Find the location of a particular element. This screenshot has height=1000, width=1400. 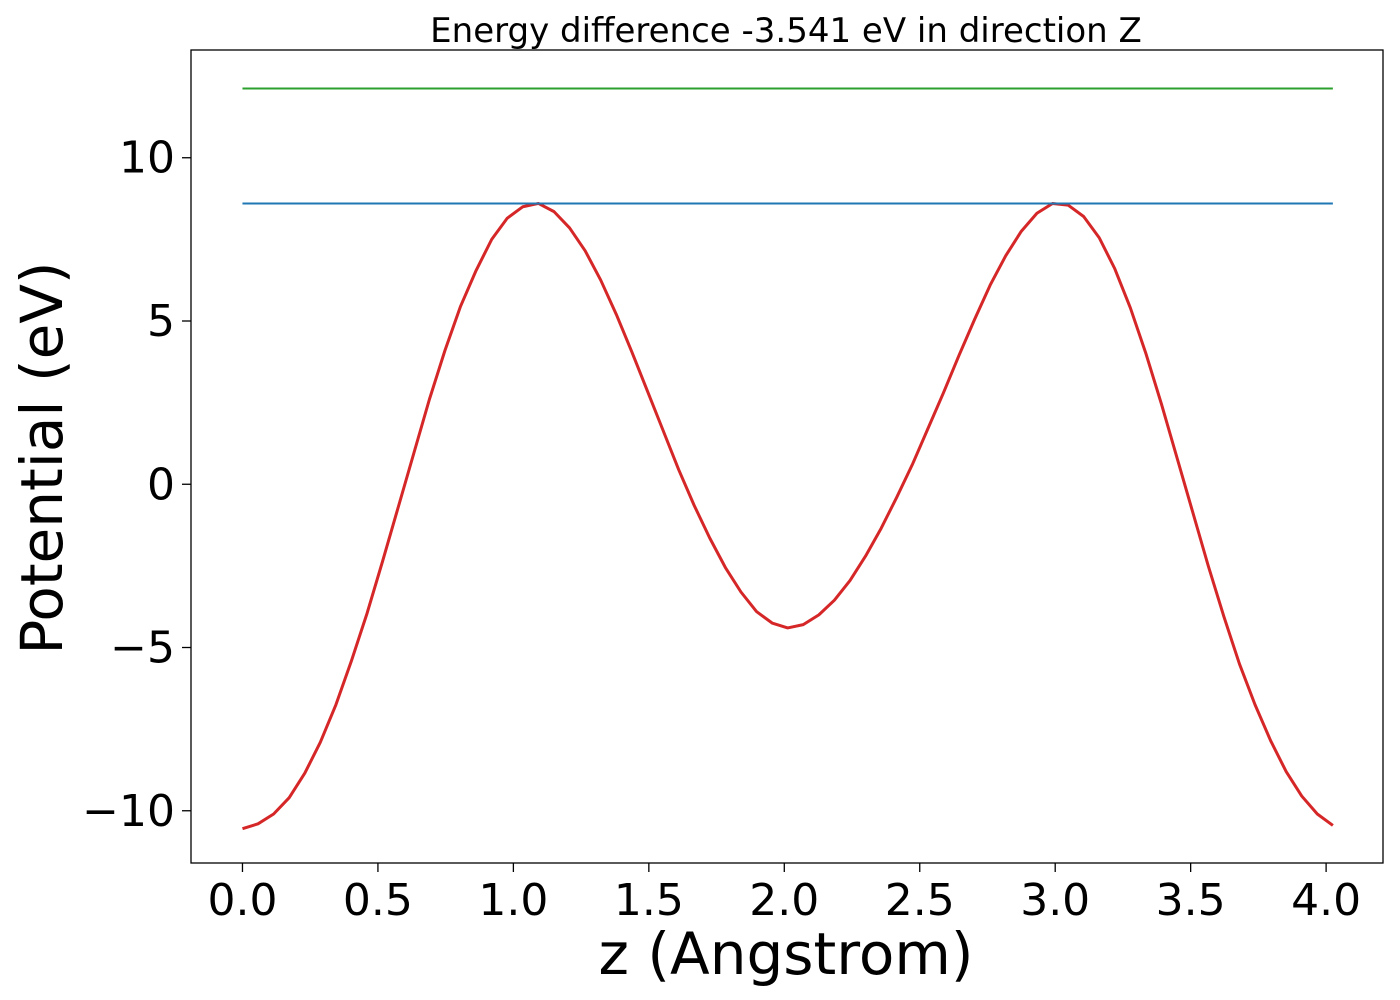

x-tick-label: 0.5 is located at coordinates (378, 900).